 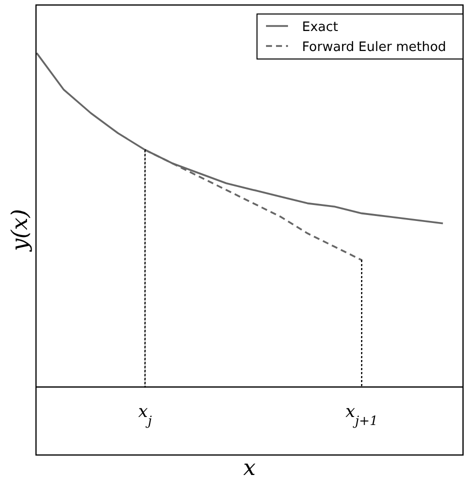 What do you see at coordinates (320, 27) in the screenshot?
I see `legend-label: Exact` at bounding box center [320, 27].